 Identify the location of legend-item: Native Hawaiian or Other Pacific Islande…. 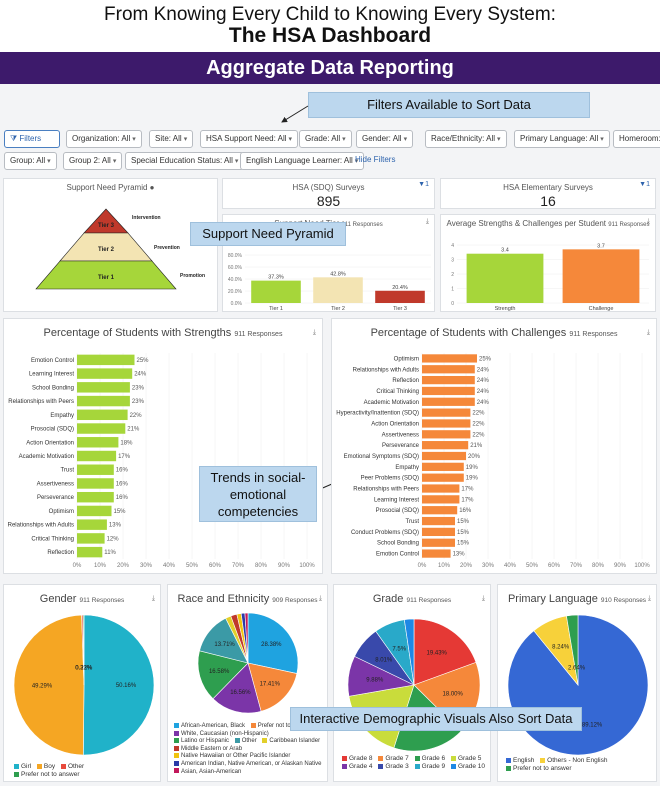
(232, 756).